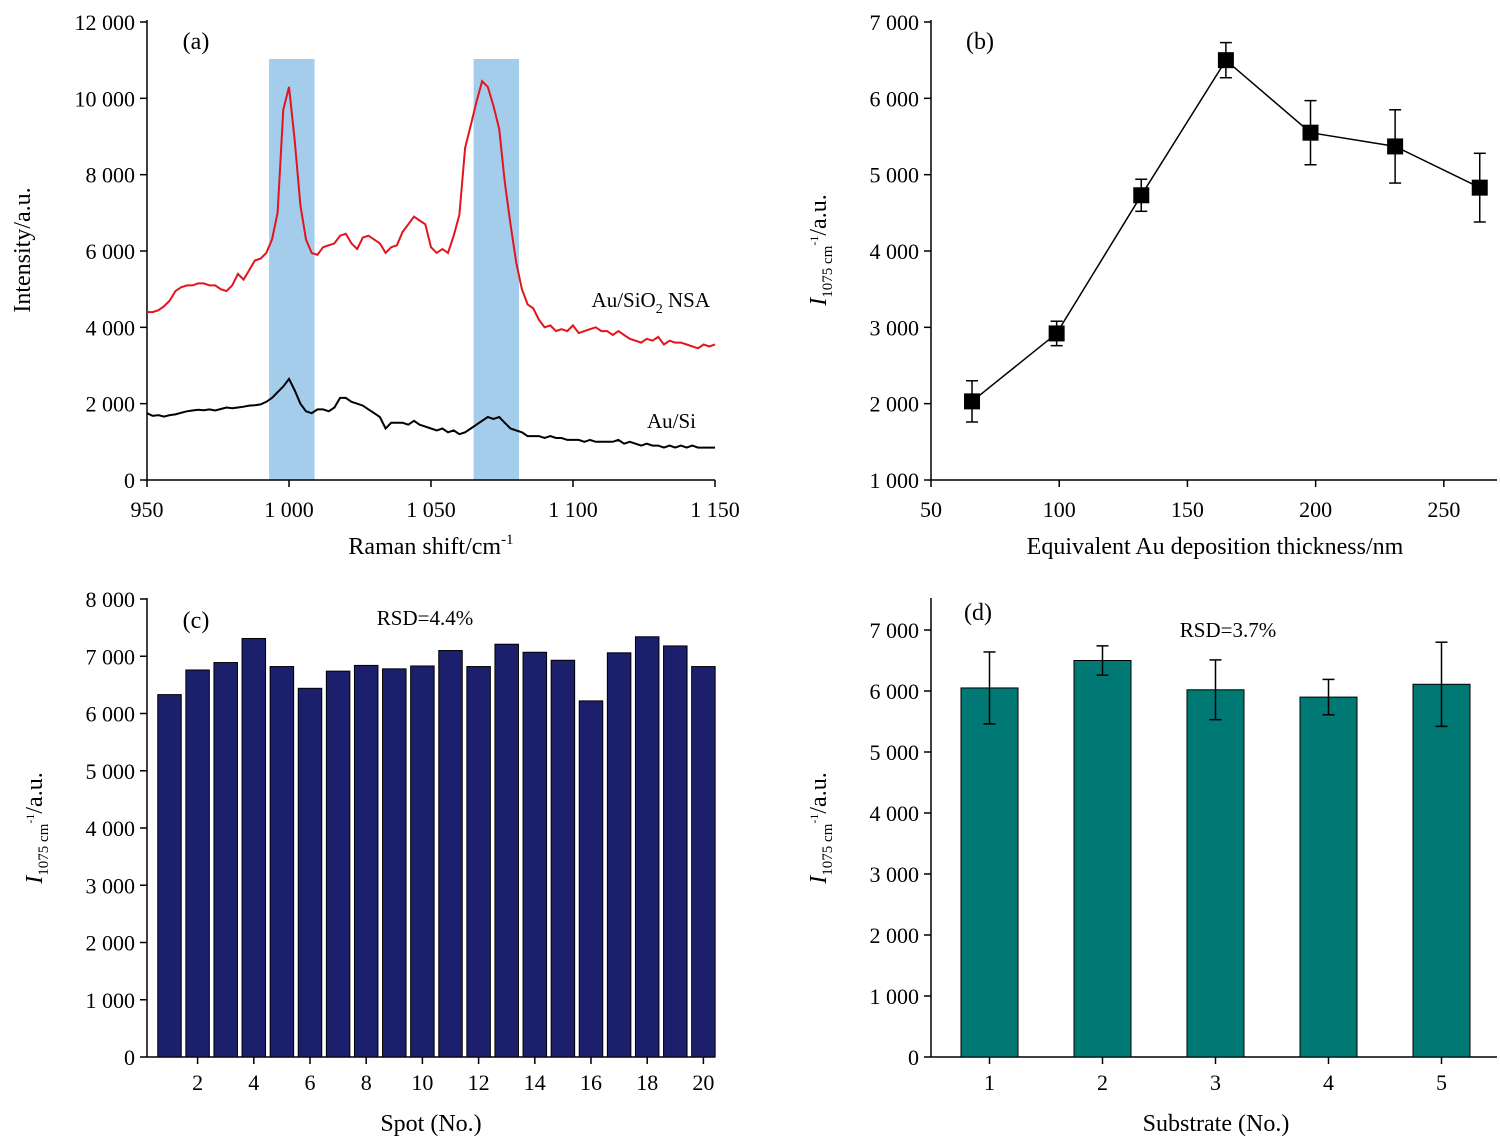 The height and width of the screenshot is (1141, 1500). I want to click on panel-d-x-tick-label: 1, so click(989, 1082).